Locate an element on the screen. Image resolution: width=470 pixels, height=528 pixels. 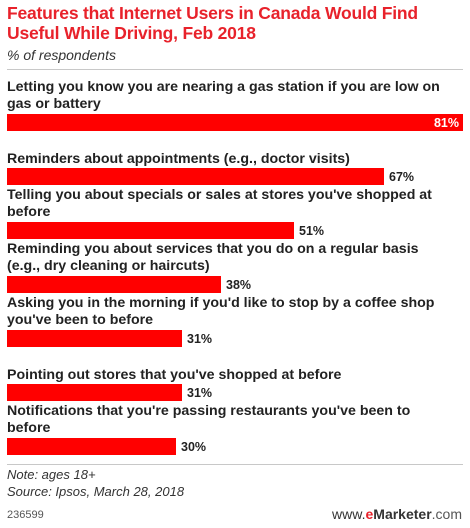
bottom-divider is located at coordinates (235, 464).